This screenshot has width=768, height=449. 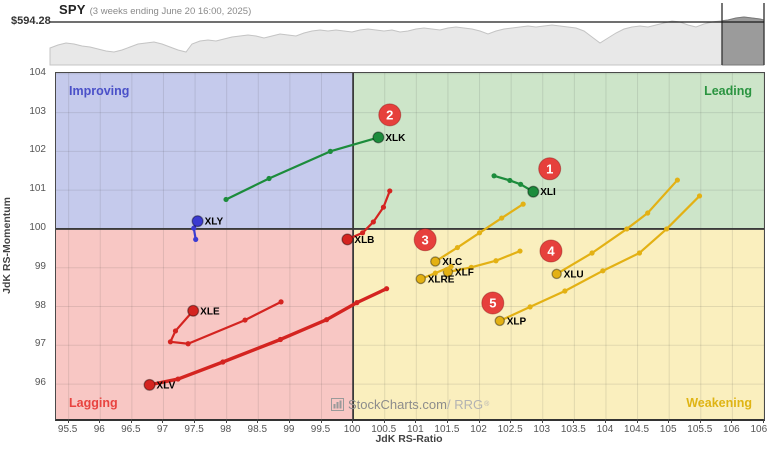 What do you see at coordinates (420, 279) in the screenshot?
I see `XLRE-dot` at bounding box center [420, 279].